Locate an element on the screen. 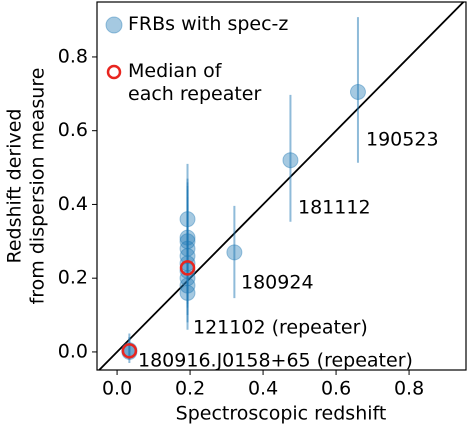  x-axis-label: Spectroscopic redshift is located at coordinates (281, 414).